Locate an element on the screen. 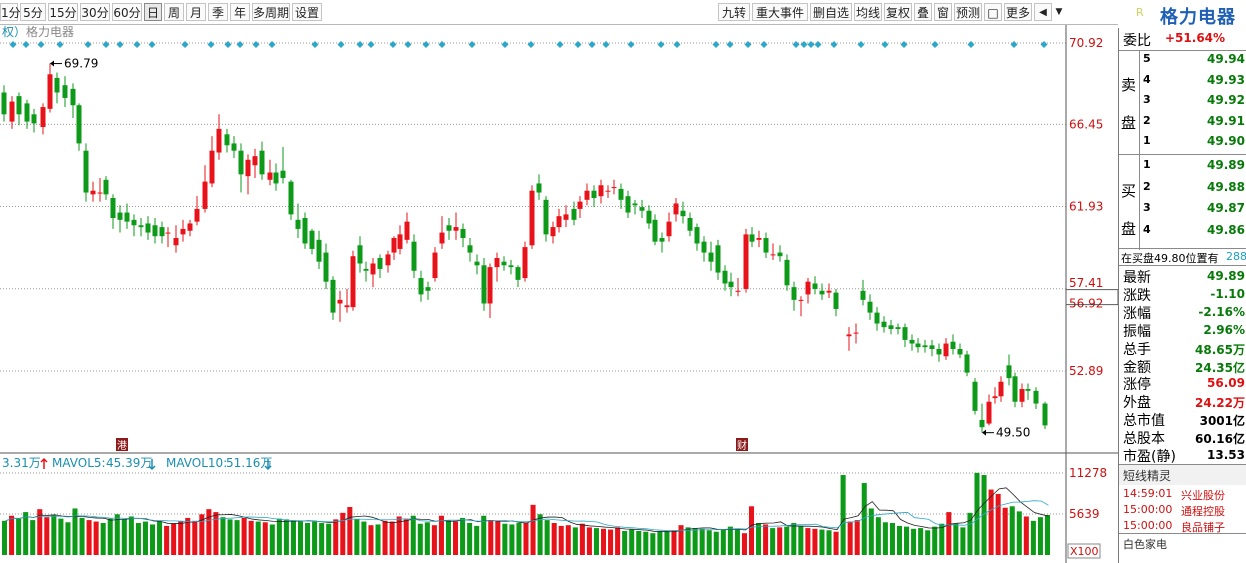 The height and width of the screenshot is (563, 1246). period-tab-0: 1分 is located at coordinates (10, 12).